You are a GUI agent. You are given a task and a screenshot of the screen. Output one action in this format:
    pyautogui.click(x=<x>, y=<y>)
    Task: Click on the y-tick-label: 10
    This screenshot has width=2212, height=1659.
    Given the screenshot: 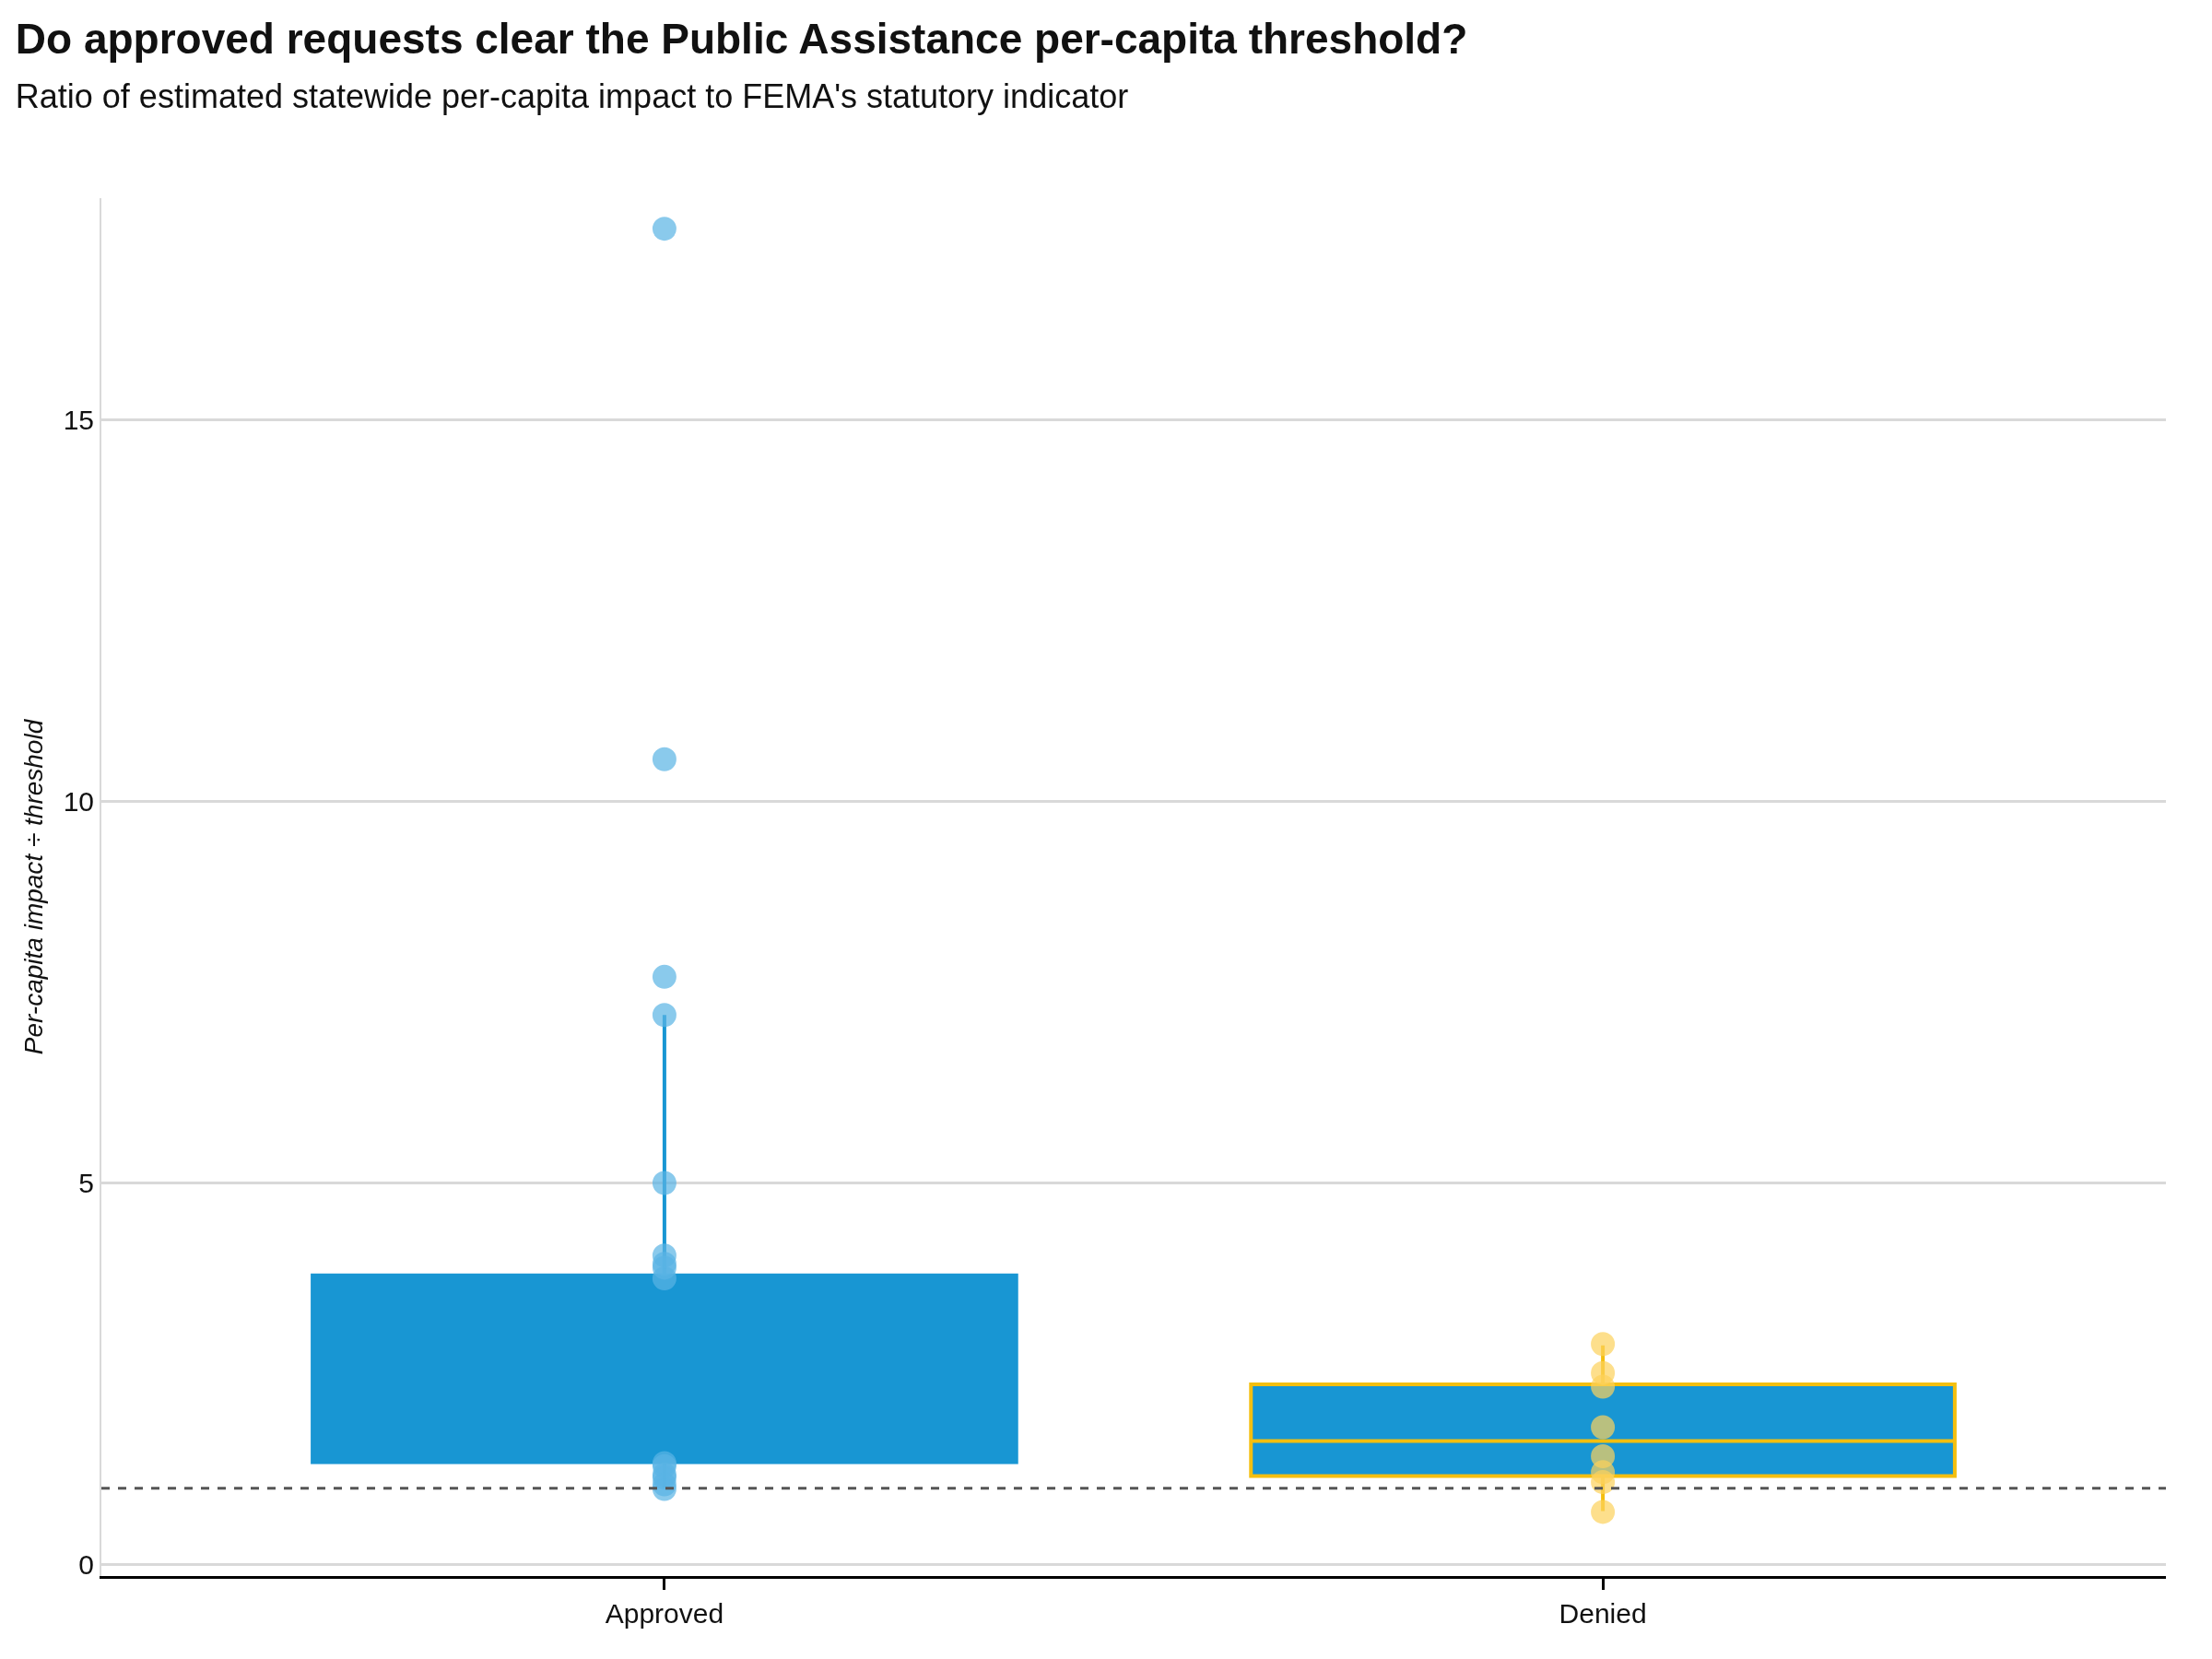 What is the action you would take?
    pyautogui.click(x=78, y=801)
    